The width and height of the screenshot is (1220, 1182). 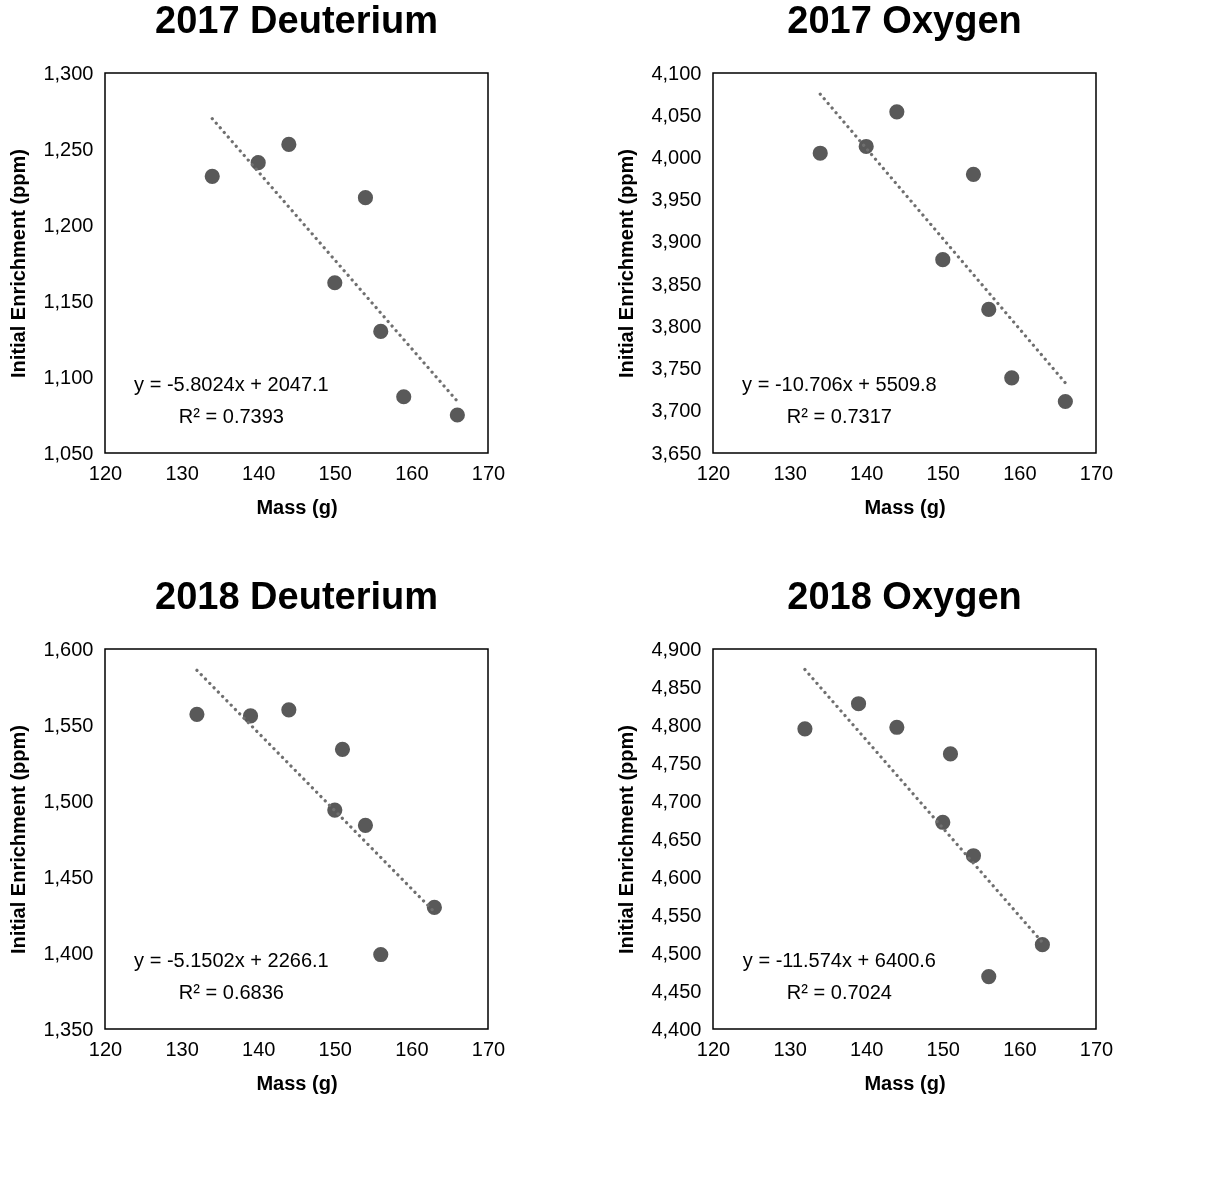 I want to click on annotation: y = -5.1502x + 2266.1, so click(x=231, y=959).